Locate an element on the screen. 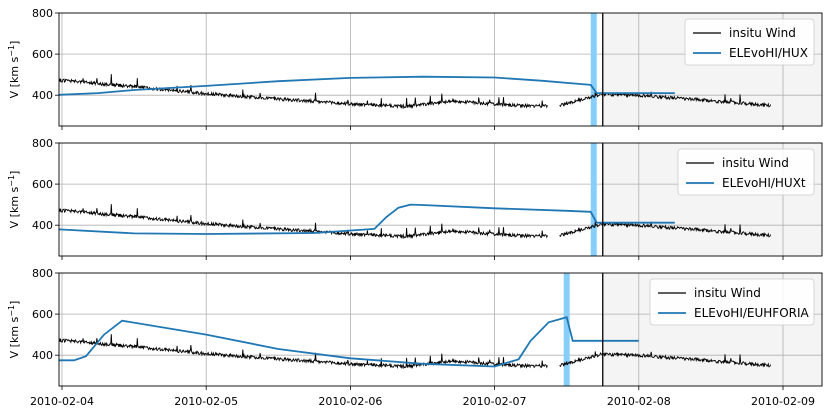 The width and height of the screenshot is (830, 414). legend-label: ELEvoHI/HUXt is located at coordinates (764, 183).